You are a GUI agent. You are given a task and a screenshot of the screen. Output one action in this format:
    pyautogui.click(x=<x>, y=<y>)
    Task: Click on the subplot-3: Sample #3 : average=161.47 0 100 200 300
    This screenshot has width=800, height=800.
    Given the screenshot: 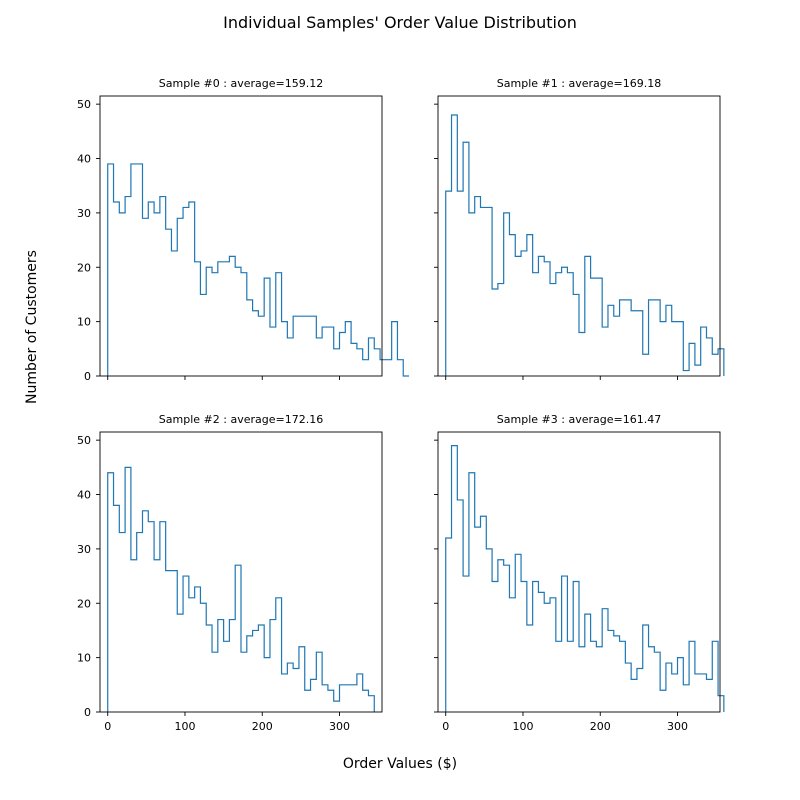 What is the action you would take?
    pyautogui.click(x=579, y=573)
    